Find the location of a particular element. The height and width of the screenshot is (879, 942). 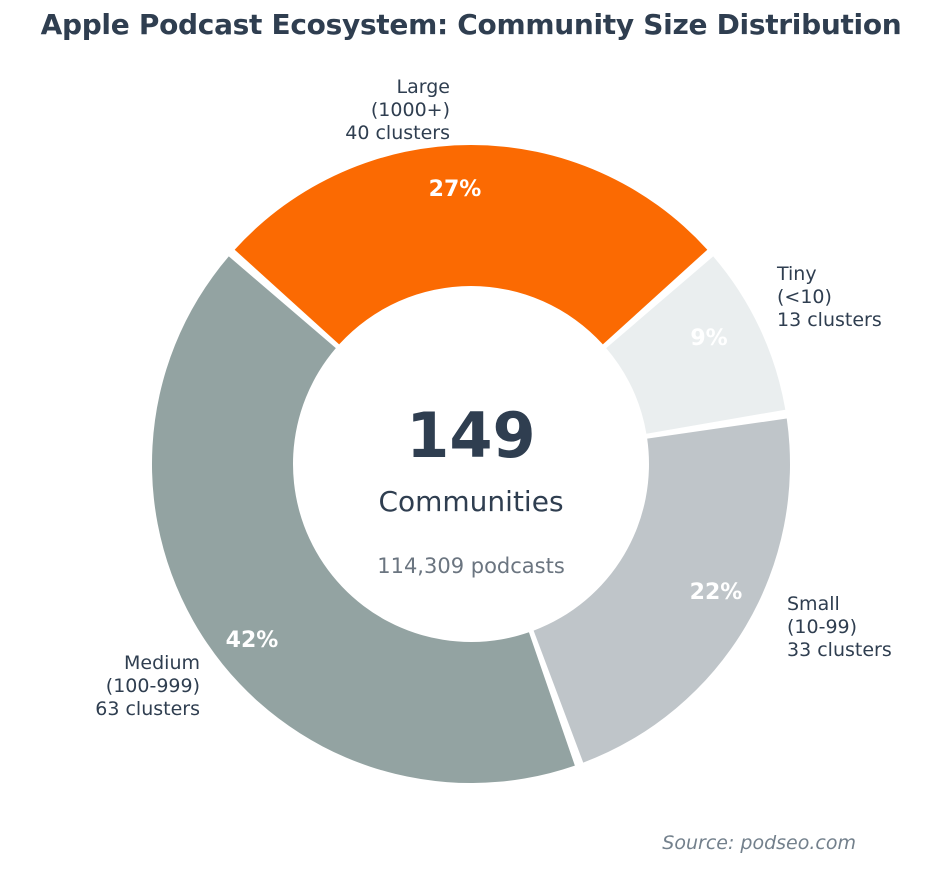

label-tiny: Tiny (<10) 13 clusters is located at coordinates (829, 297).